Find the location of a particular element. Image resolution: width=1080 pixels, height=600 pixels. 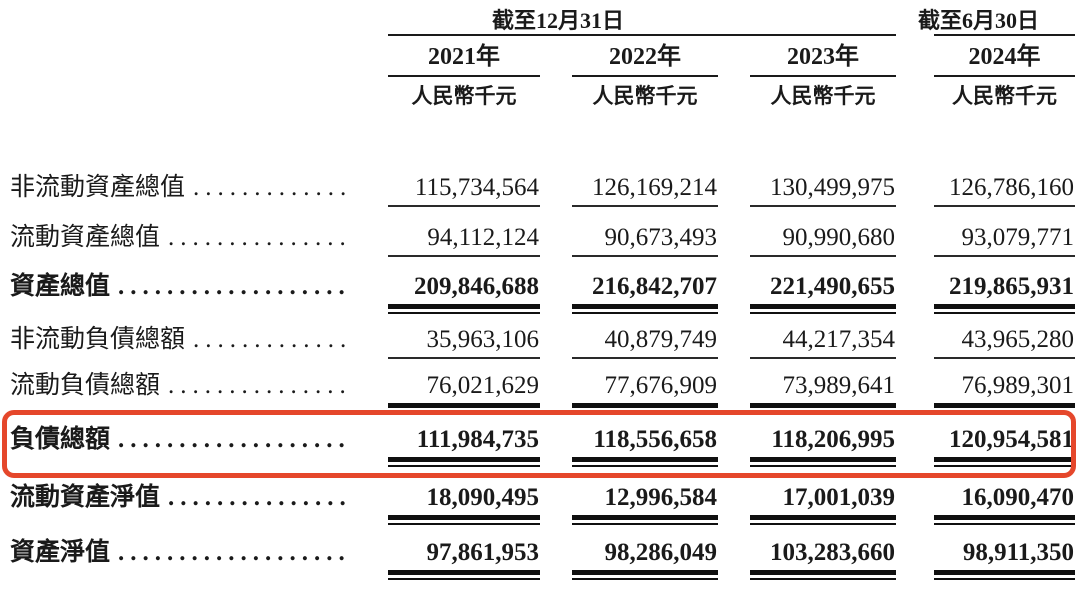

value-cell: 90,990,680 is located at coordinates (823, 232).